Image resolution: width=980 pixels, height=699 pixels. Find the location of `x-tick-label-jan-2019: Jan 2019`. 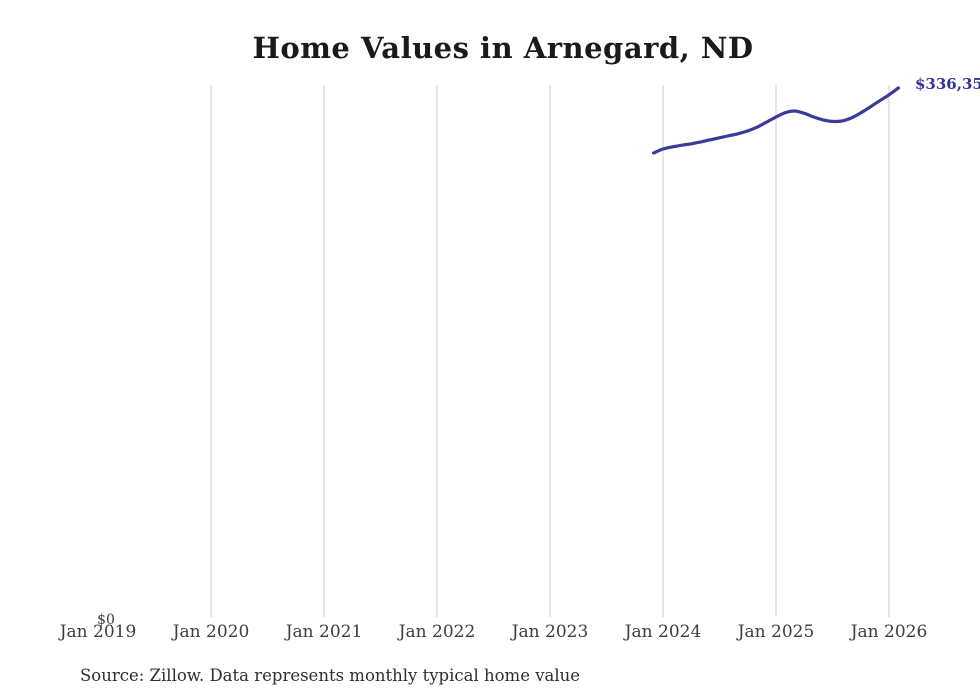

x-tick-label-jan-2019: Jan 2019 is located at coordinates (98, 632).